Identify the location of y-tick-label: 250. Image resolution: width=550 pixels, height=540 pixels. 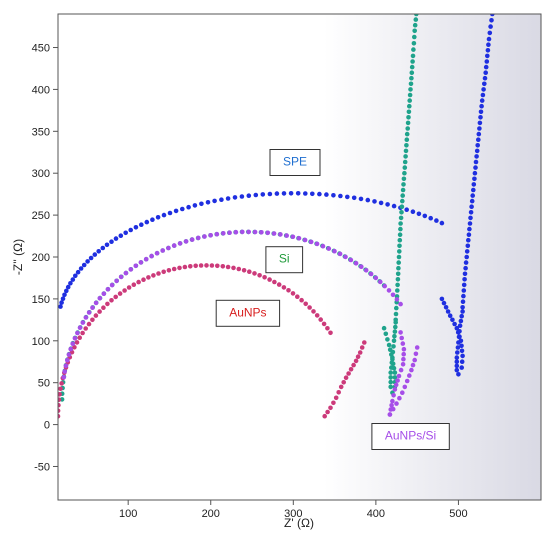
(41, 216).